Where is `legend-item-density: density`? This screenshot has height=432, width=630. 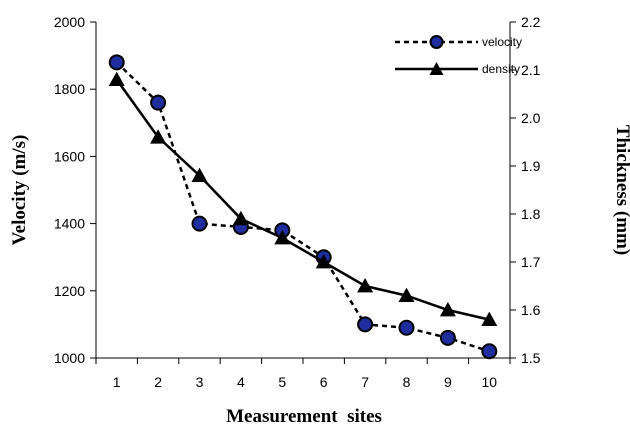 legend-item-density: density is located at coordinates (457, 69).